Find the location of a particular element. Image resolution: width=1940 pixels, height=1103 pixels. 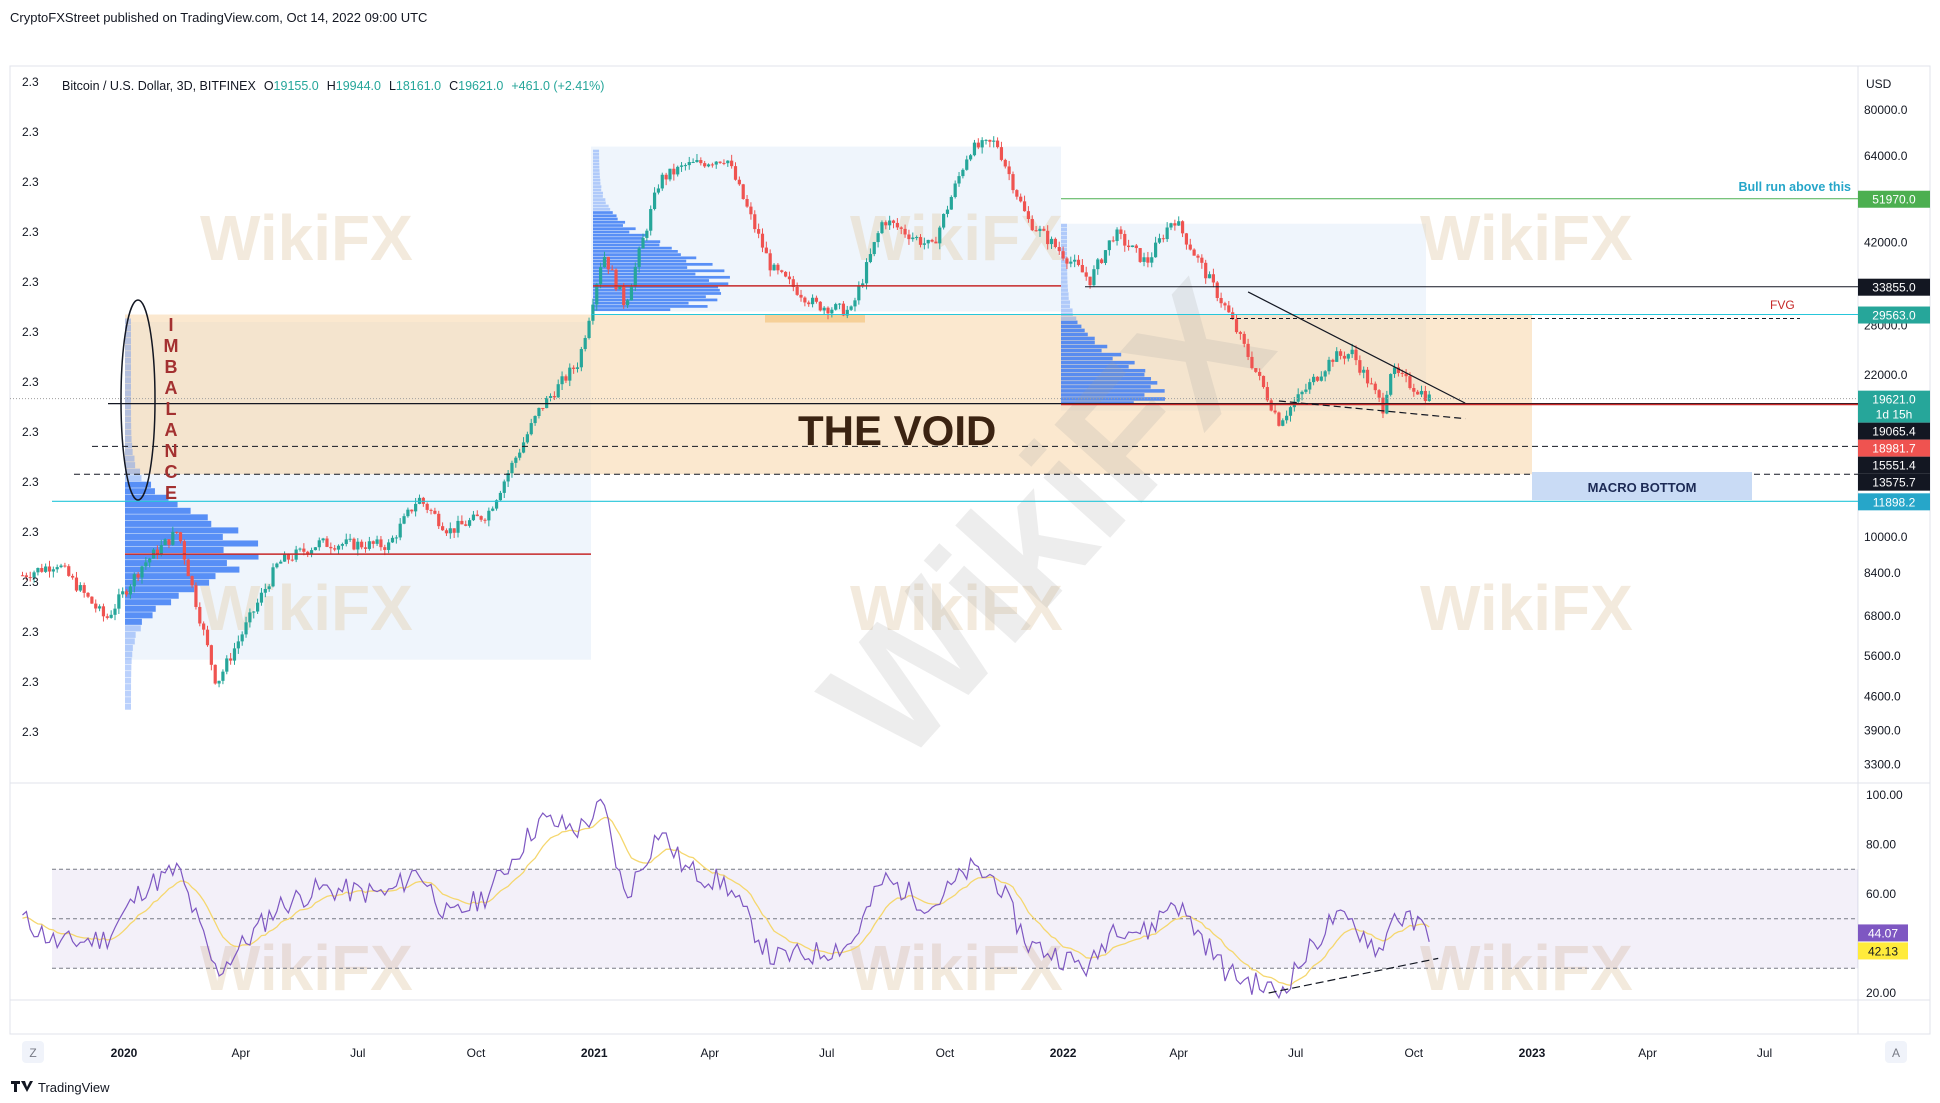

imbalance-letter: A is located at coordinates (171, 388).